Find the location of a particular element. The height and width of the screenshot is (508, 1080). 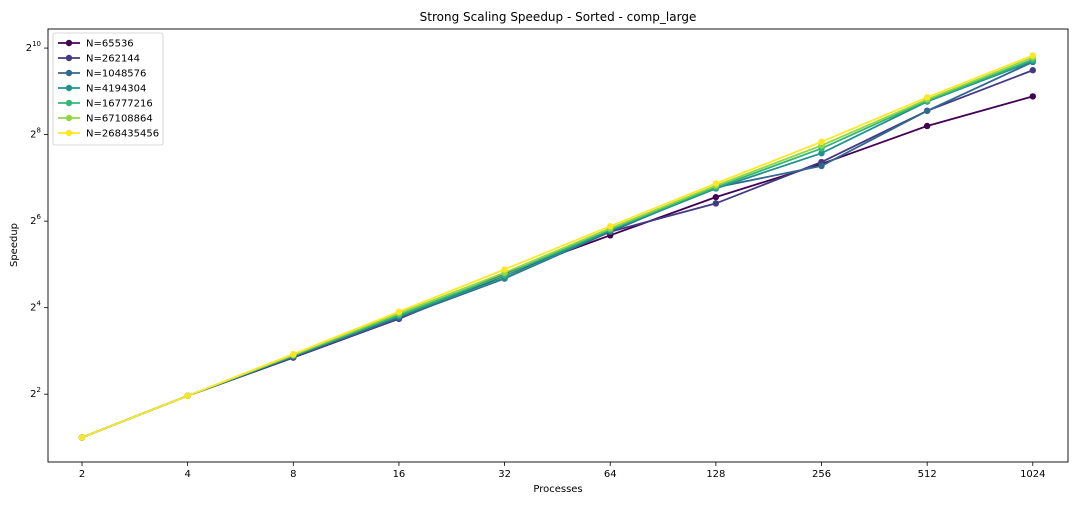

legend-box is located at coordinates (108, 89).